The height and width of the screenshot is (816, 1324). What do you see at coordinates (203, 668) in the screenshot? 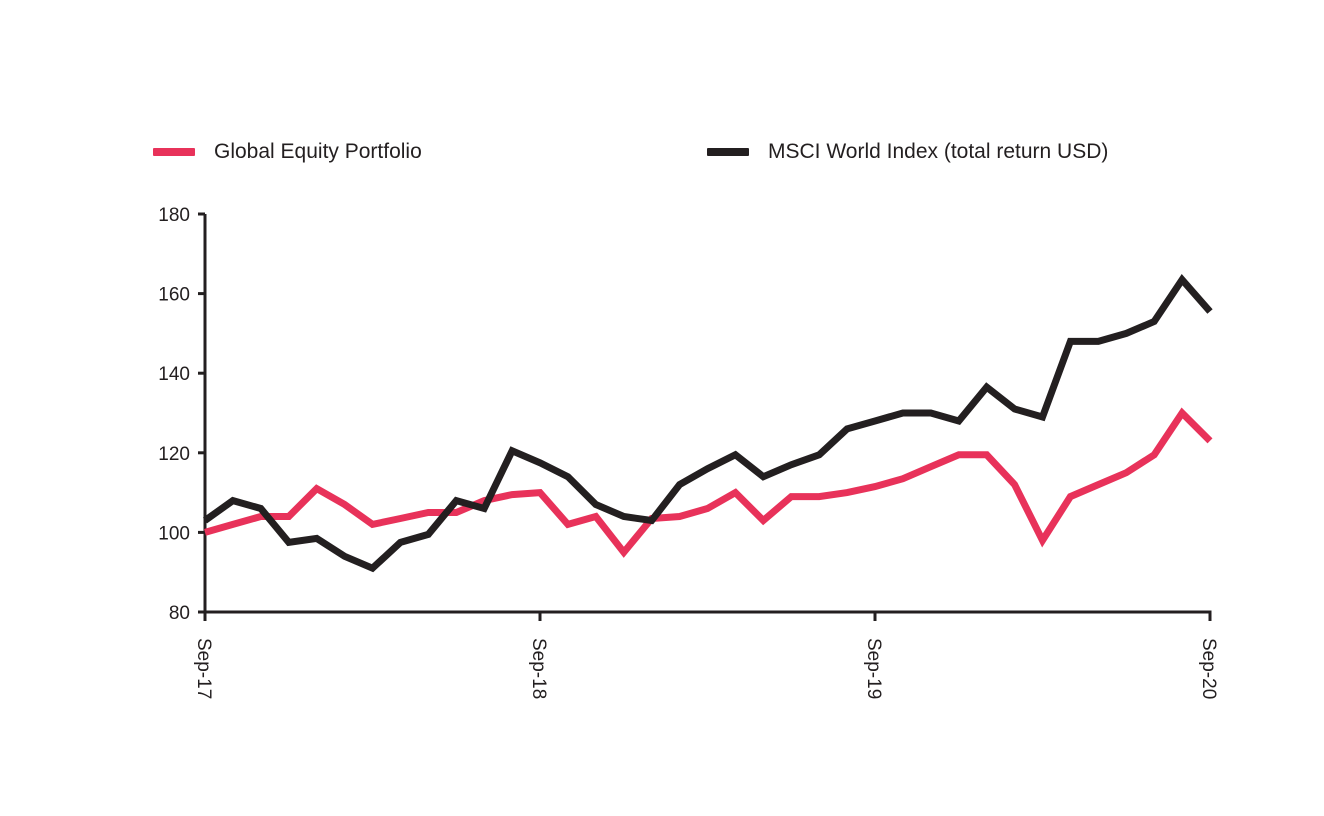
I see `x-tick-label: Sep-17` at bounding box center [203, 668].